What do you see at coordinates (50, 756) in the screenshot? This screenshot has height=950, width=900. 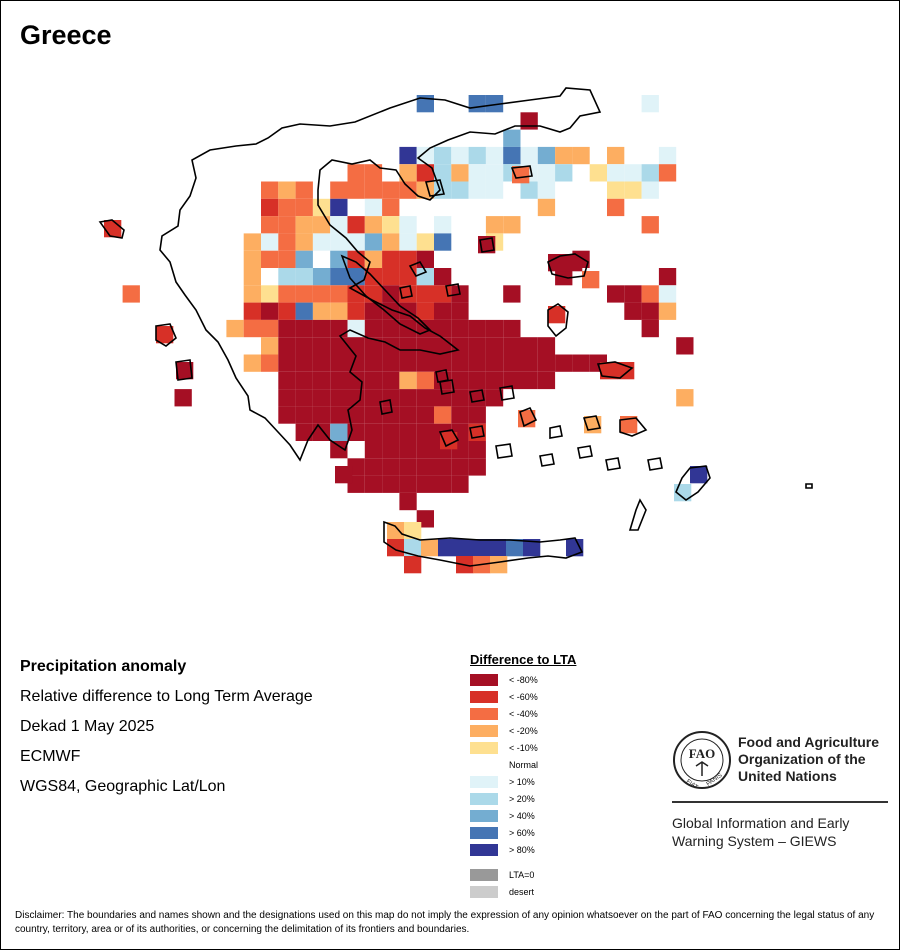 I see `info-line-3: ECMWF` at bounding box center [50, 756].